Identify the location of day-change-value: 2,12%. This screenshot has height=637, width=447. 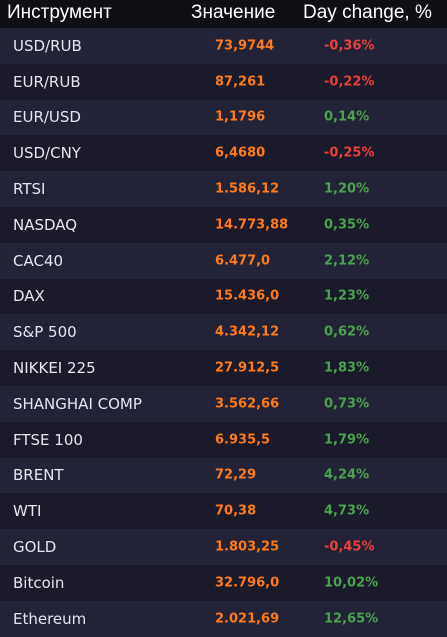
(347, 261).